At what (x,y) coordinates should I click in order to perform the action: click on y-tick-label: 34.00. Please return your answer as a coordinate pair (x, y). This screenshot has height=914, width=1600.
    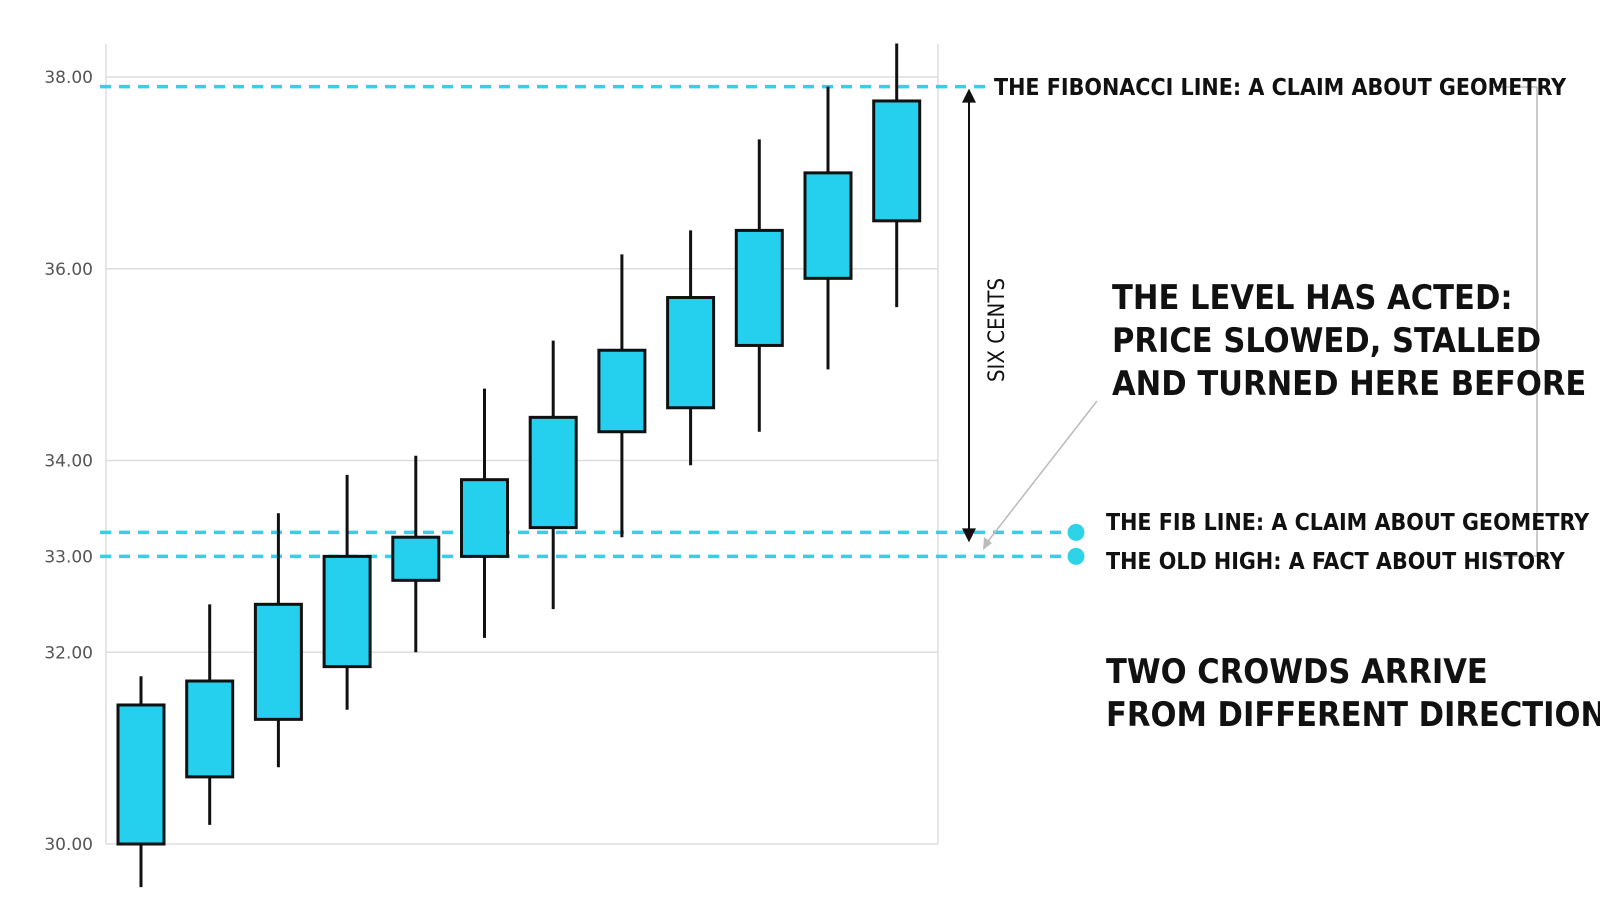
    Looking at the image, I should click on (68, 462).